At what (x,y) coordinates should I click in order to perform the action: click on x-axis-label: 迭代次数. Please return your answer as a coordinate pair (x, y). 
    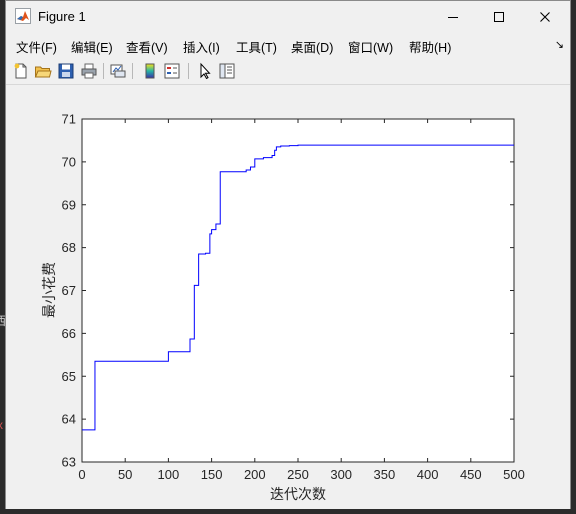
    Looking at the image, I should click on (298, 494).